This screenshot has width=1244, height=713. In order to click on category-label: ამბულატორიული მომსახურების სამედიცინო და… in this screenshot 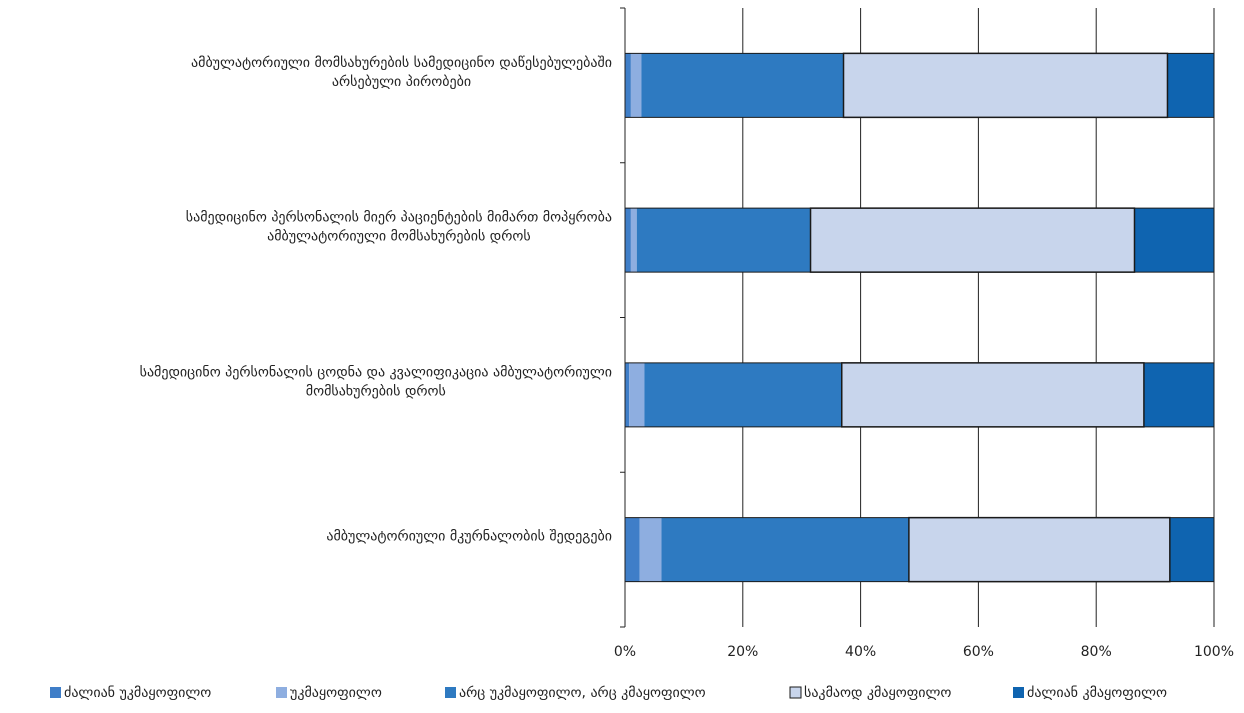, I will do `click(401, 62)`.